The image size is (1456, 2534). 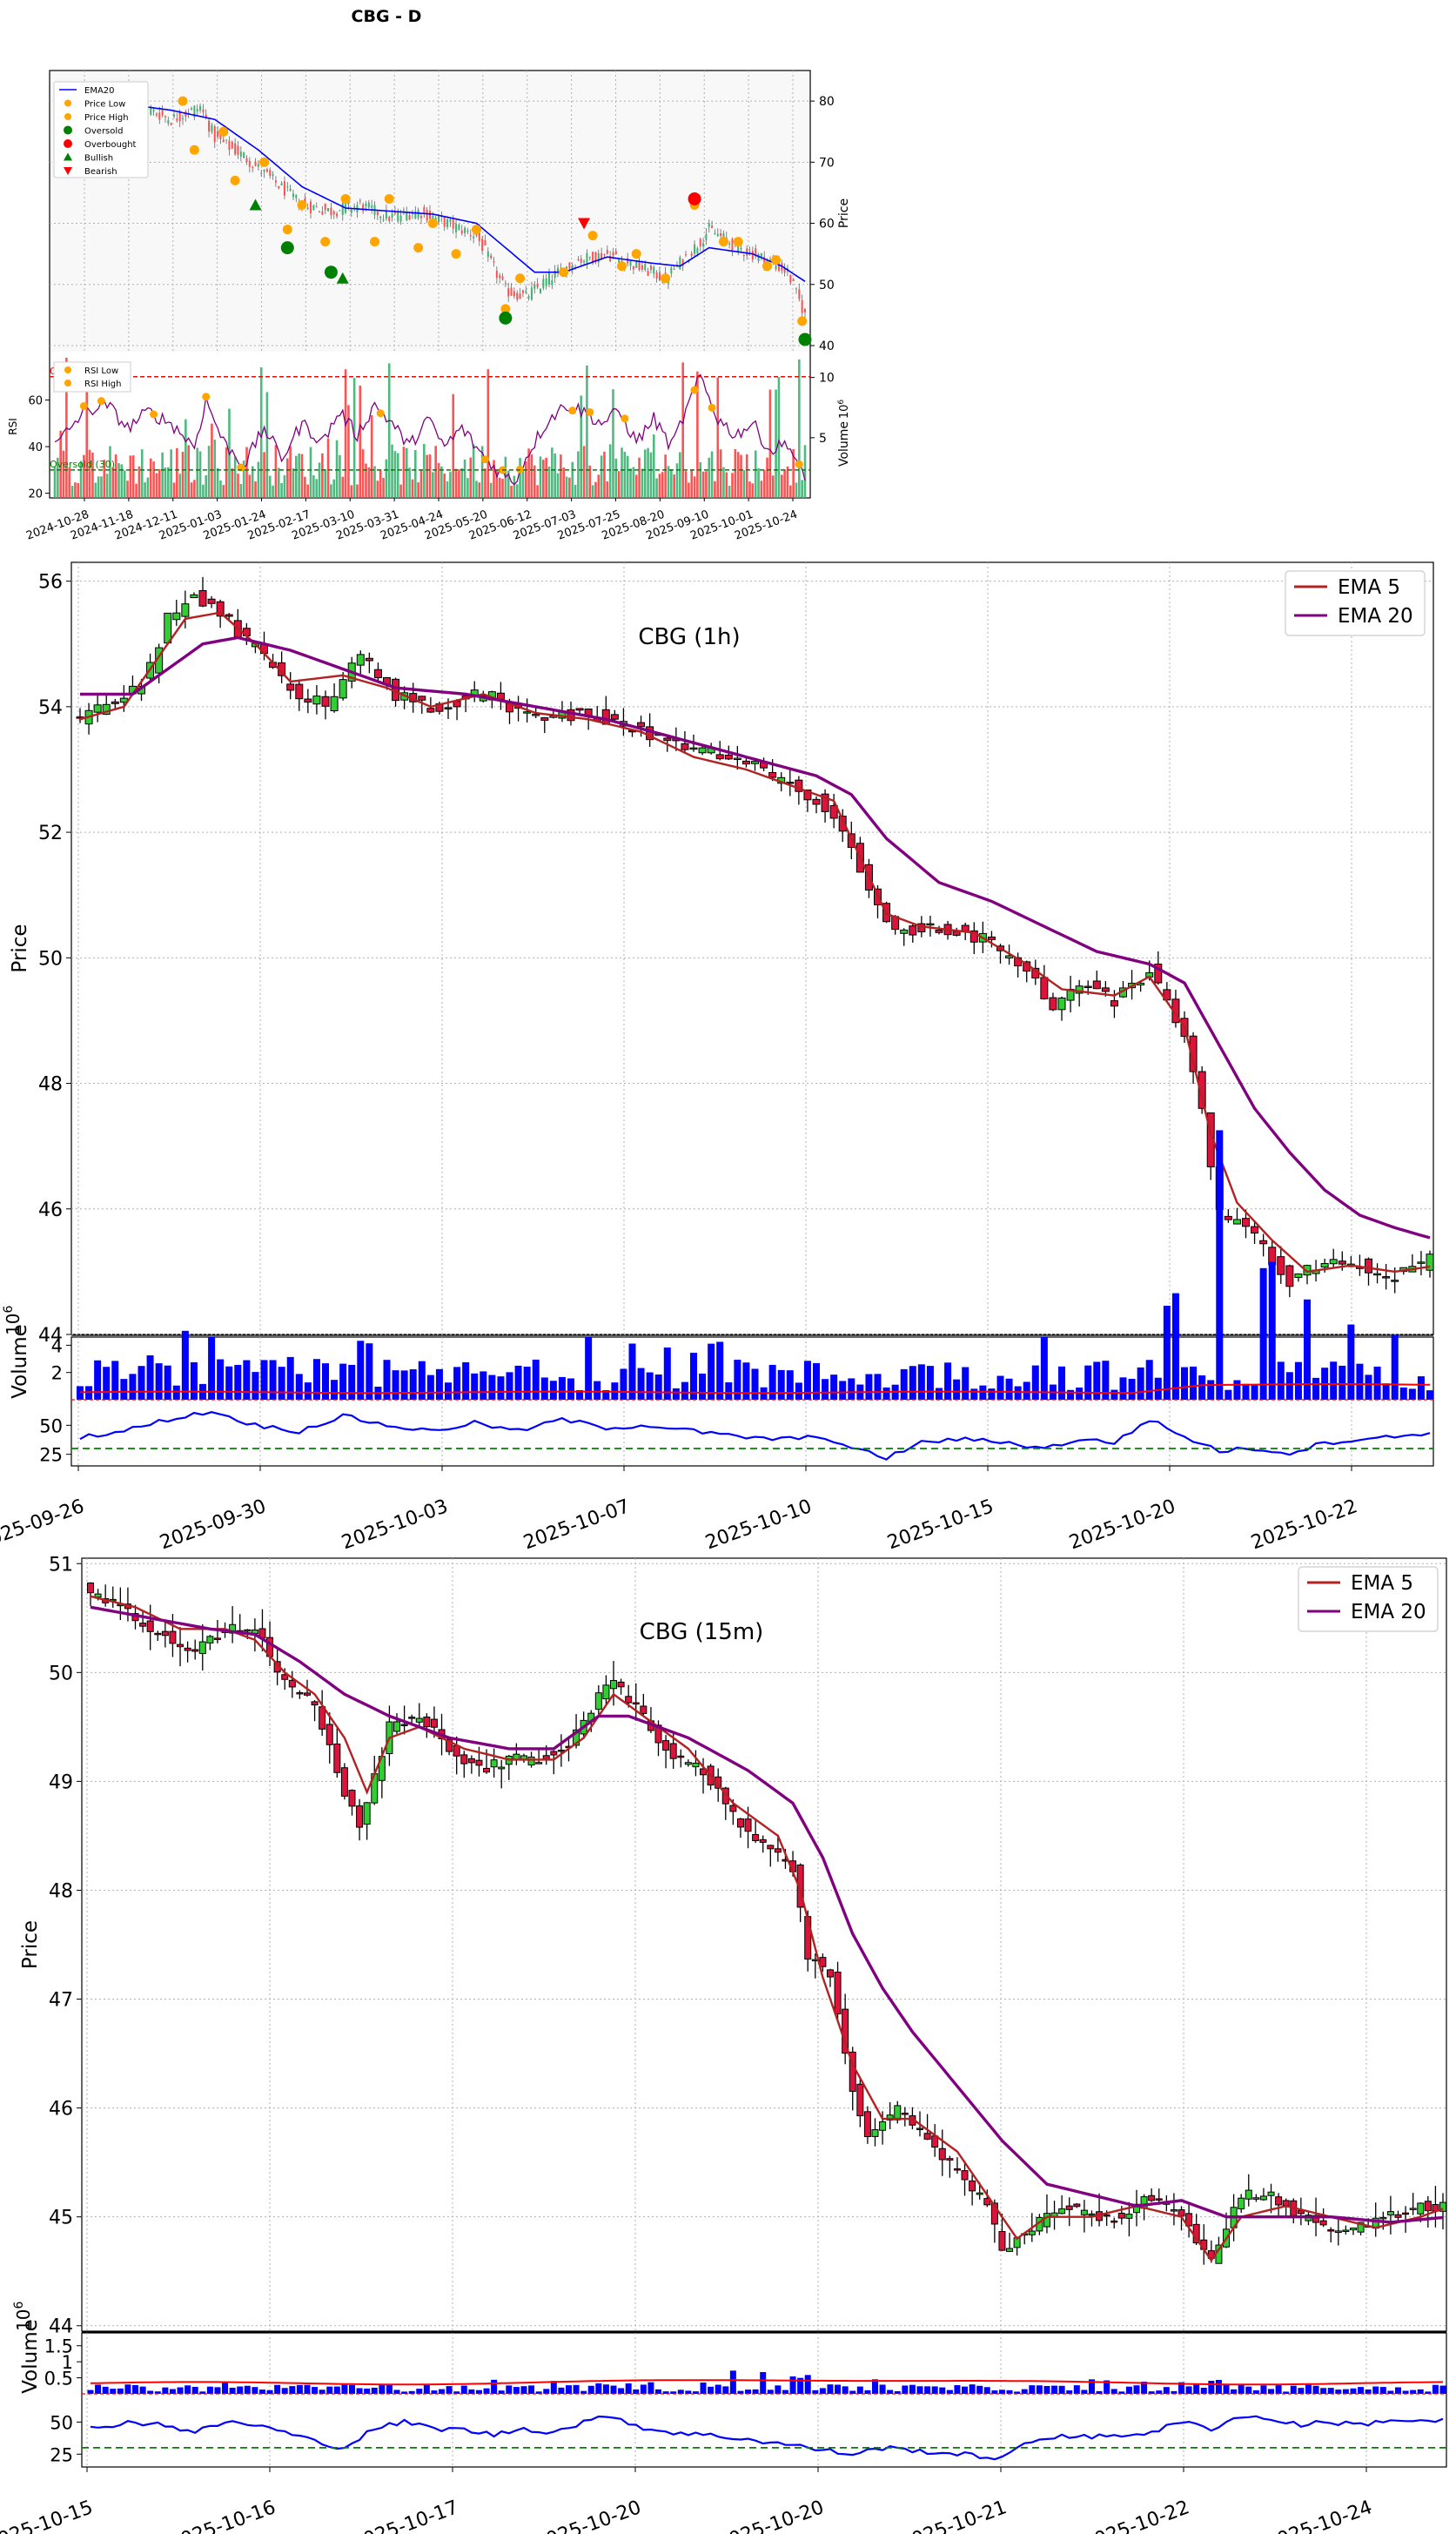 I want to click on daily-legend-label: EMA20, so click(x=99, y=91).